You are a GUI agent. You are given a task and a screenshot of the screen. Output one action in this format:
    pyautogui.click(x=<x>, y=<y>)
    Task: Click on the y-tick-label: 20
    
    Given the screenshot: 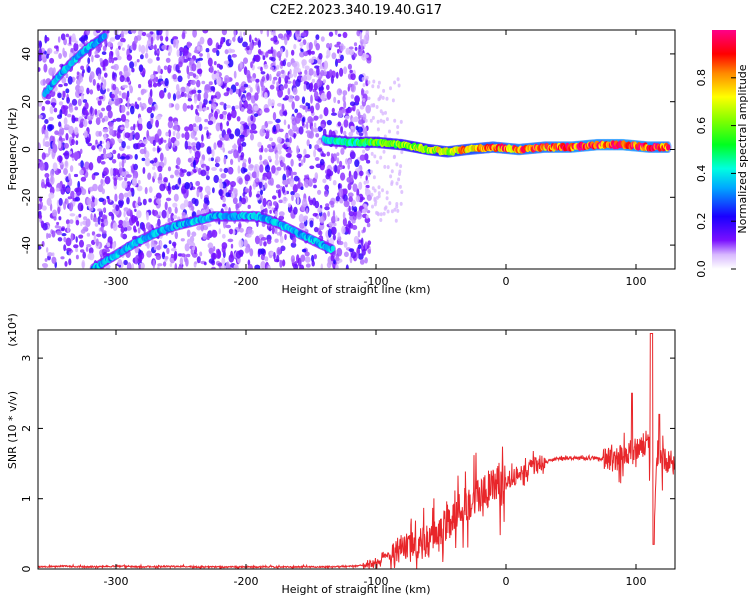 What is the action you would take?
    pyautogui.click(x=26, y=102)
    